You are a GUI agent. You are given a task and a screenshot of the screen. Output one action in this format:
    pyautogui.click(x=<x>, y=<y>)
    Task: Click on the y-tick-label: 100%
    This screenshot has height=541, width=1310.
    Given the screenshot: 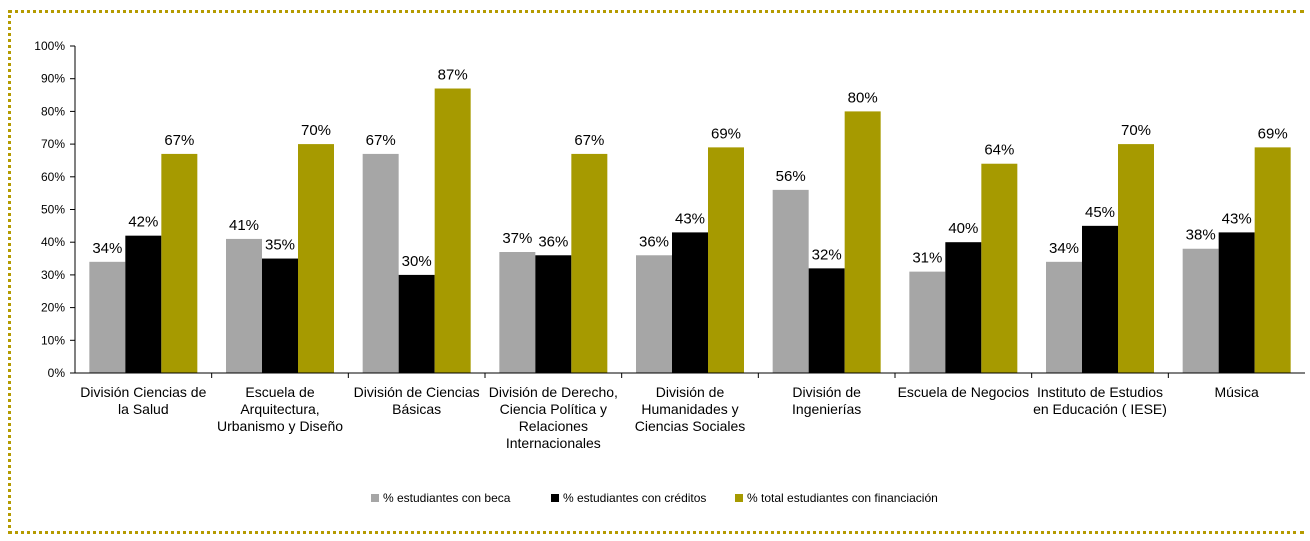 What is the action you would take?
    pyautogui.click(x=49, y=46)
    